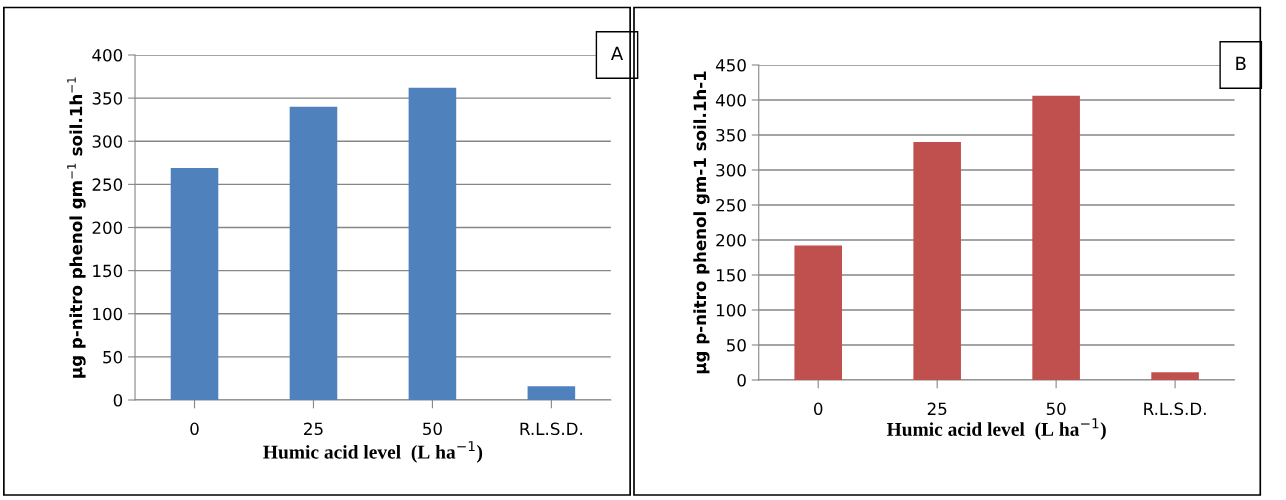 The height and width of the screenshot is (500, 1286). What do you see at coordinates (617, 53) in the screenshot?
I see `text: A` at bounding box center [617, 53].